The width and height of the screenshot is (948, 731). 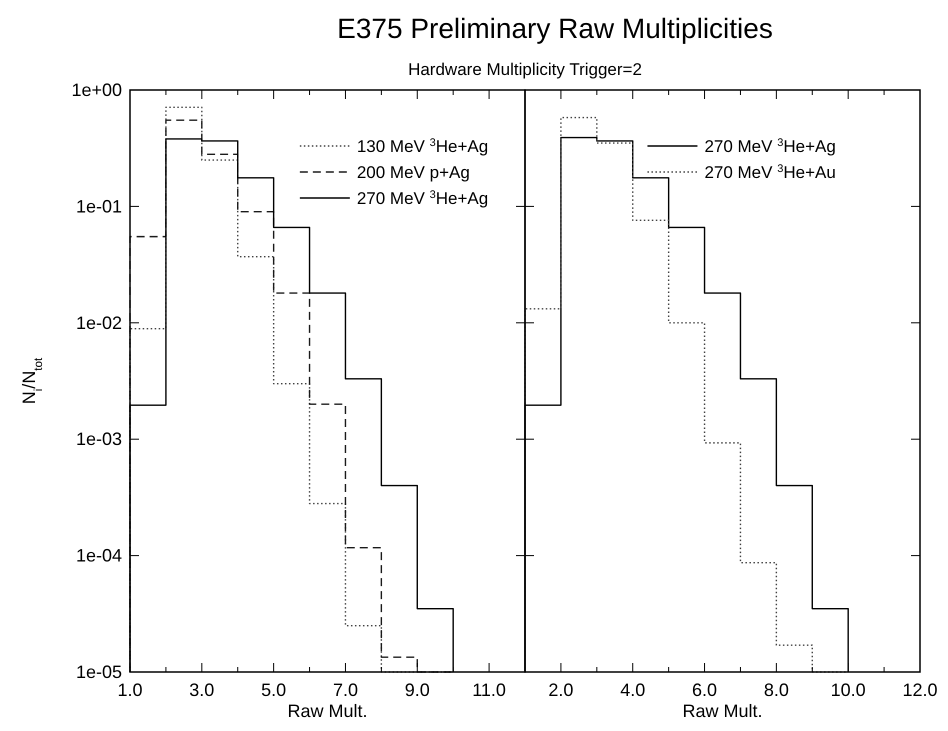 I want to click on y-tick-label: 1e-01, so click(x=99, y=206).